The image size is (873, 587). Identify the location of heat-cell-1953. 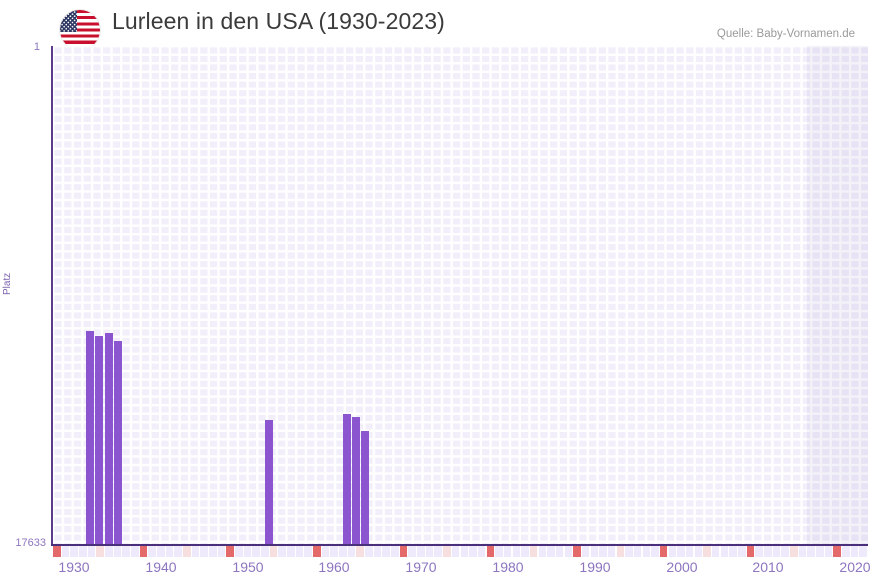
(256, 551).